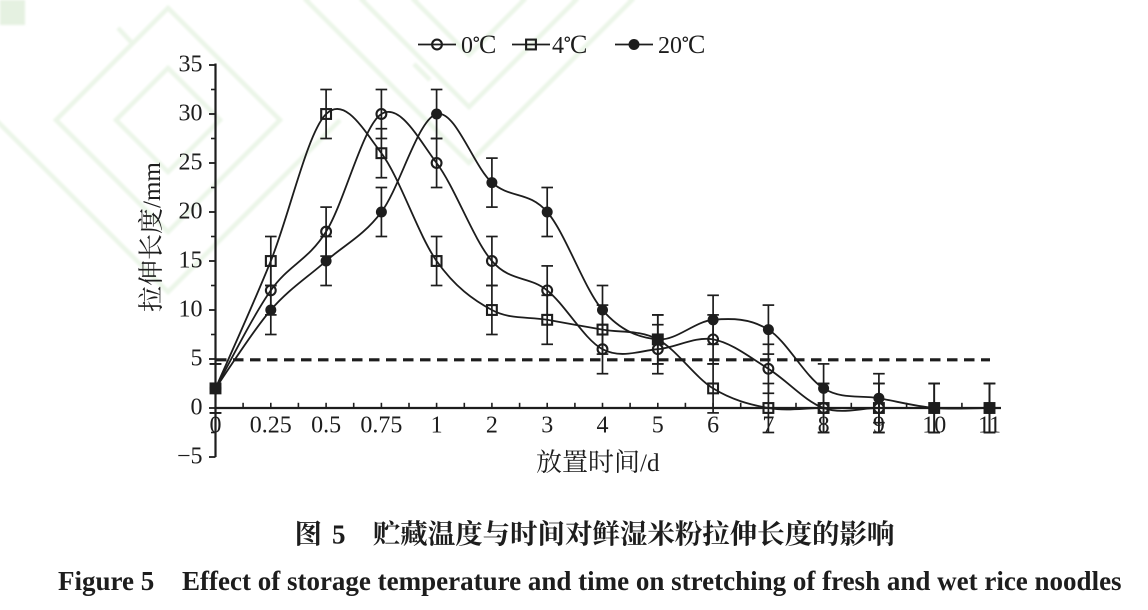 This screenshot has height=610, width=1148. What do you see at coordinates (191, 261) in the screenshot?
I see `svg-text: 15` at bounding box center [191, 261].